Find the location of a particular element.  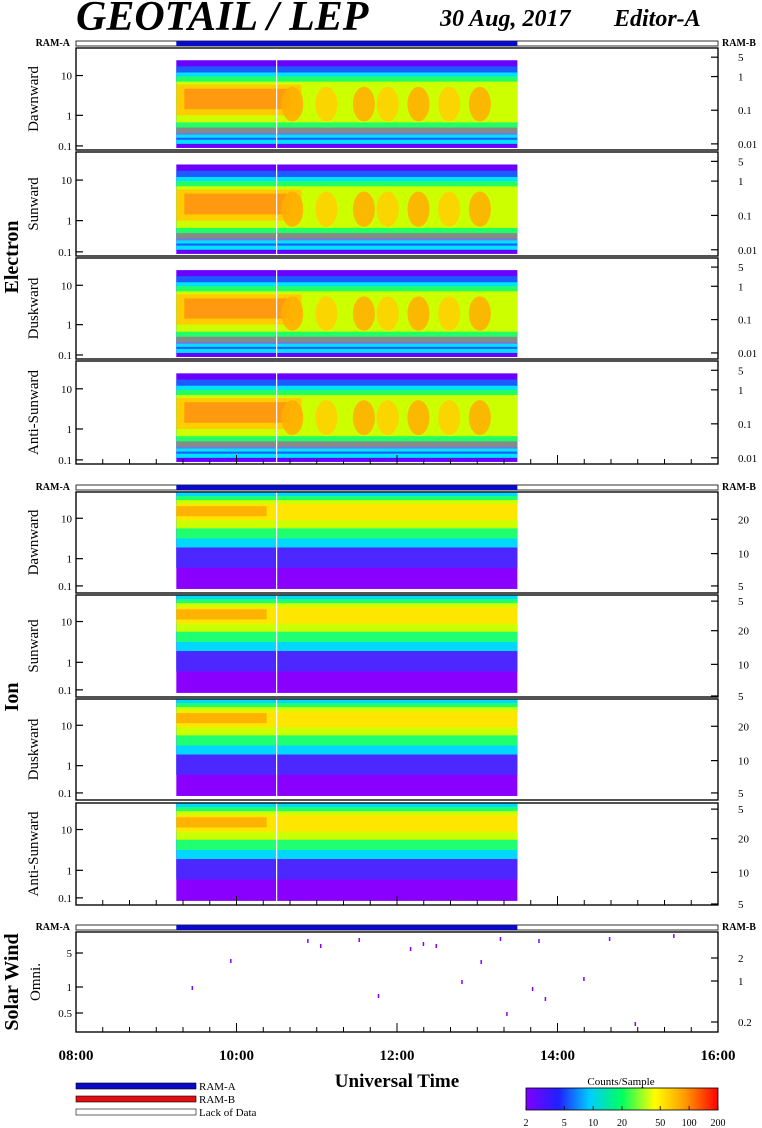

right-tick-label-8-1: 20 is located at coordinates (744, 840).